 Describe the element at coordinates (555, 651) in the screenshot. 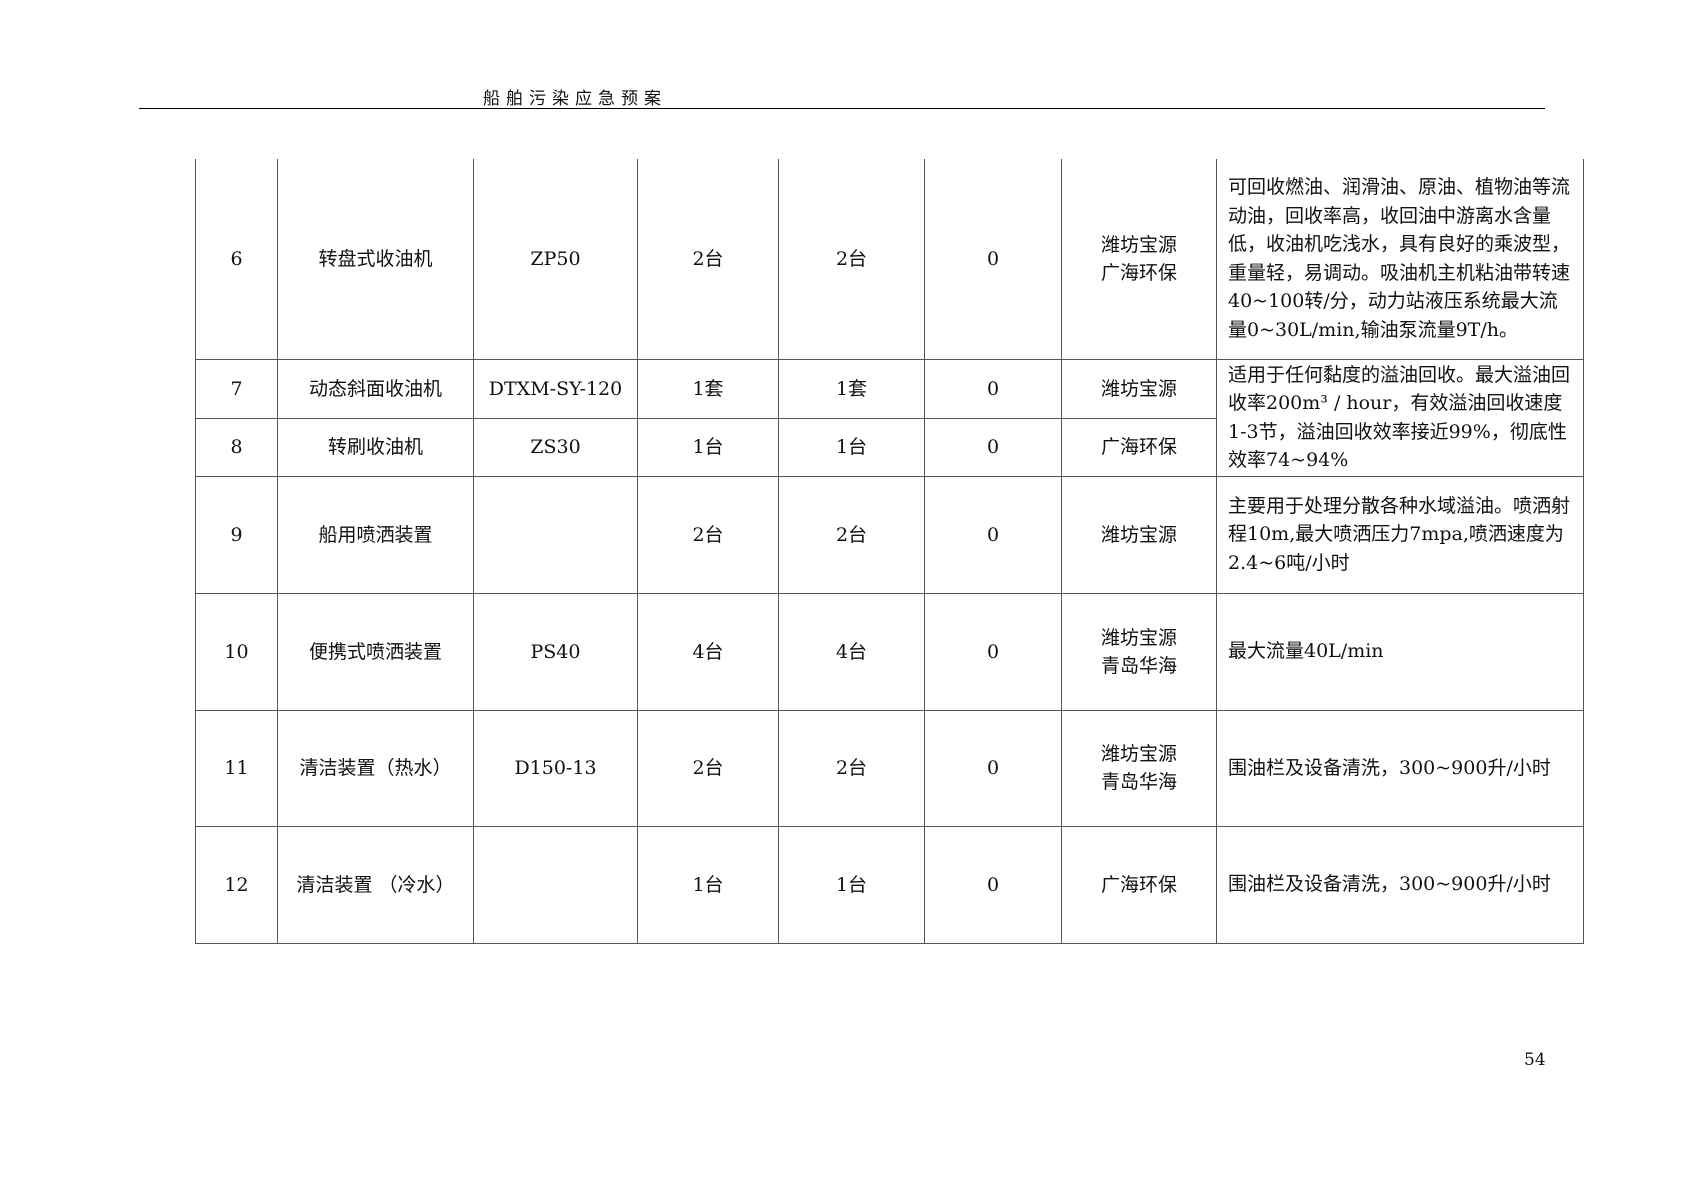

I see `model-number: PS40` at that location.